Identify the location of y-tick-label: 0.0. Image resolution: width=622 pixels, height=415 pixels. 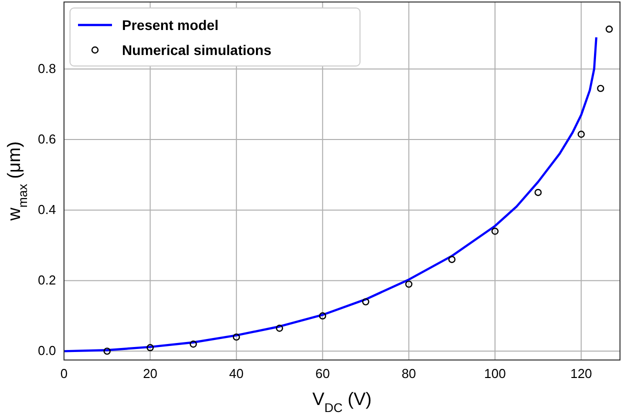
(47, 350).